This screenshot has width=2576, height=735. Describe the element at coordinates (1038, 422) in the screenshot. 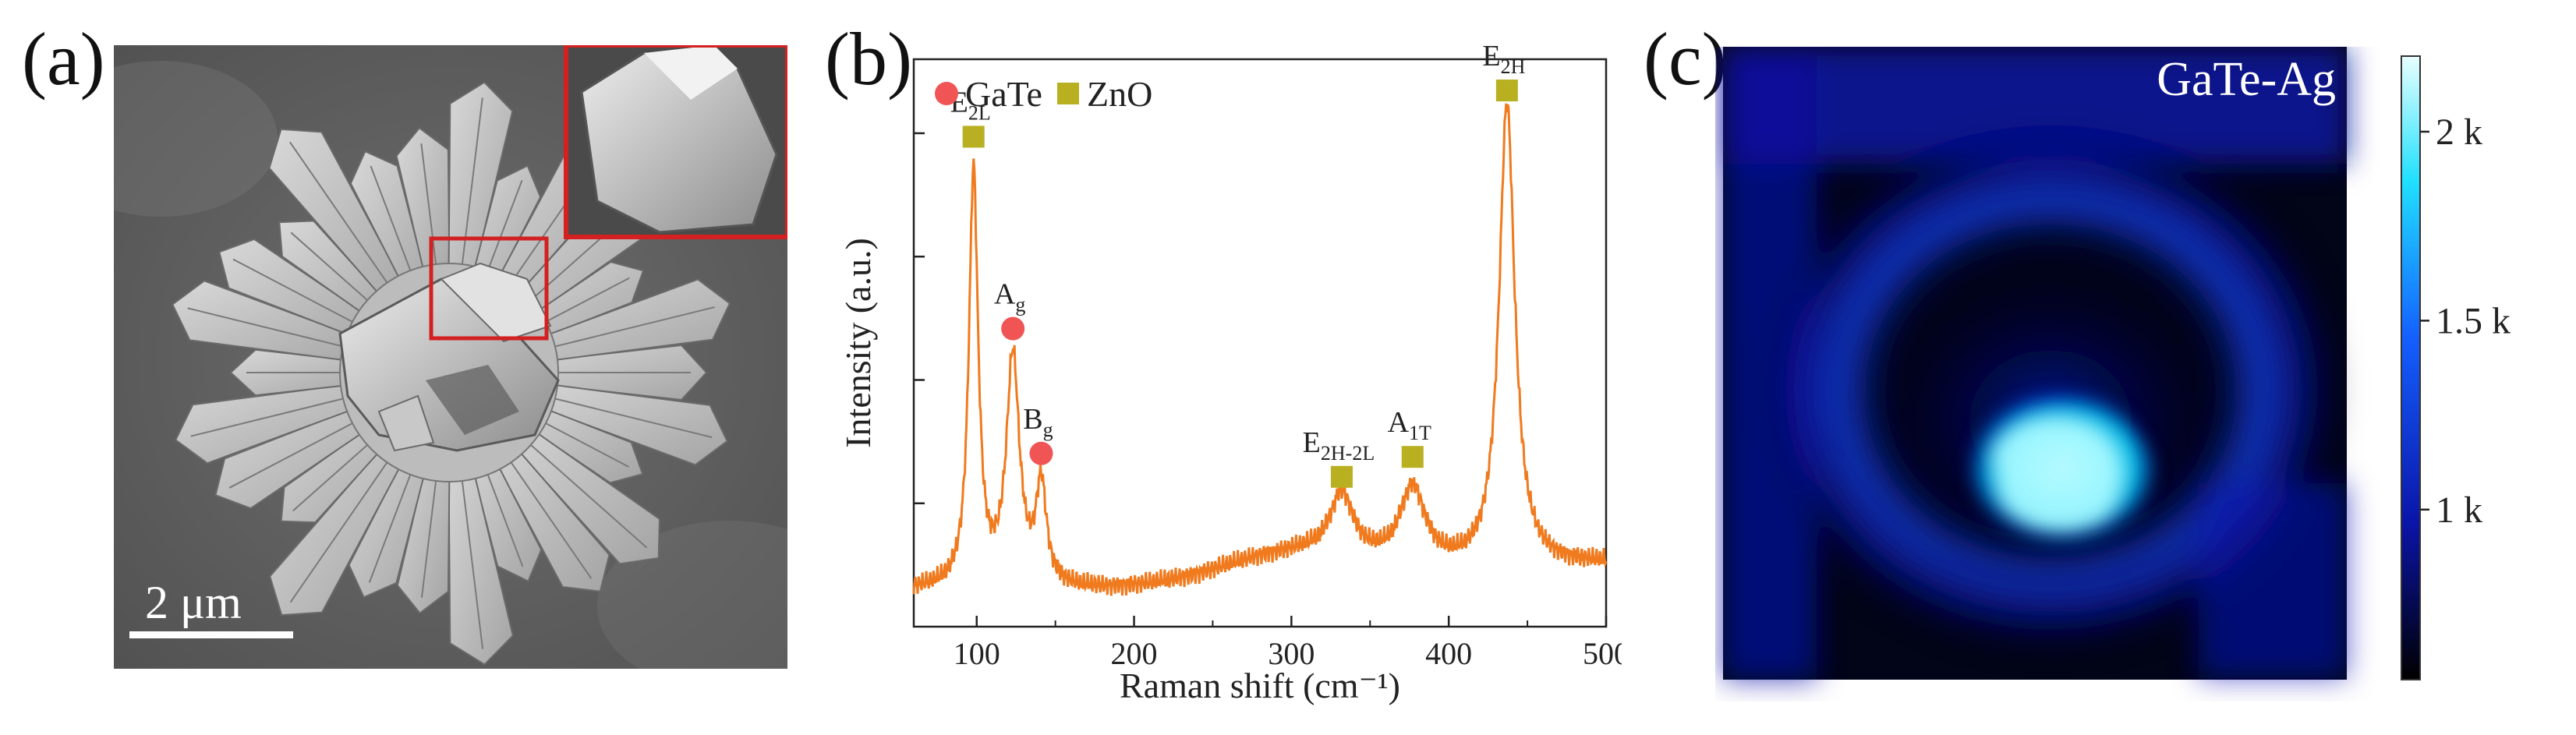

I see `peak-label: Bg` at that location.